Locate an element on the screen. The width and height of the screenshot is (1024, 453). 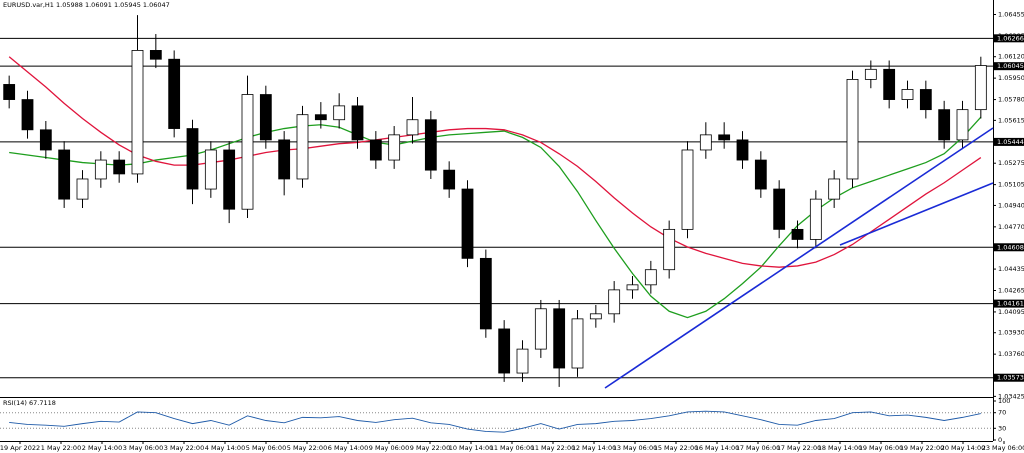
level-label: 1.04161 is located at coordinates (1010, 304).